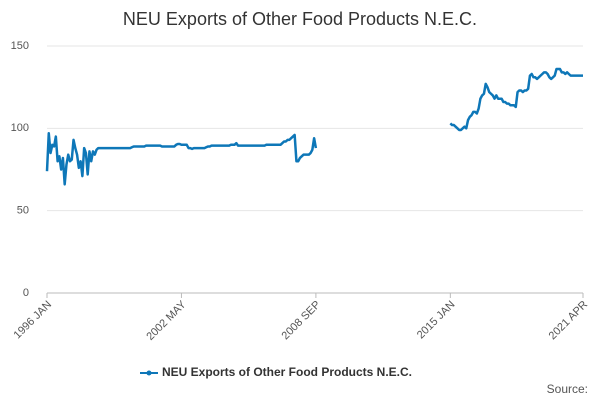 Image resolution: width=600 pixels, height=400 pixels. What do you see at coordinates (20, 128) in the screenshot?
I see `y-tick-label: 100` at bounding box center [20, 128].